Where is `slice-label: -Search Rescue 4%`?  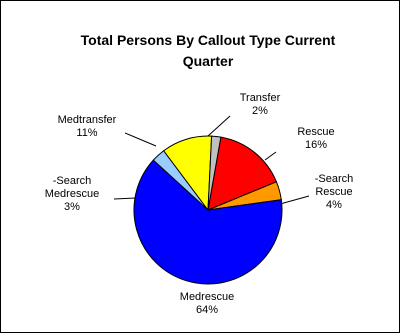 slice-label: -Search Rescue 4% is located at coordinates (334, 192).